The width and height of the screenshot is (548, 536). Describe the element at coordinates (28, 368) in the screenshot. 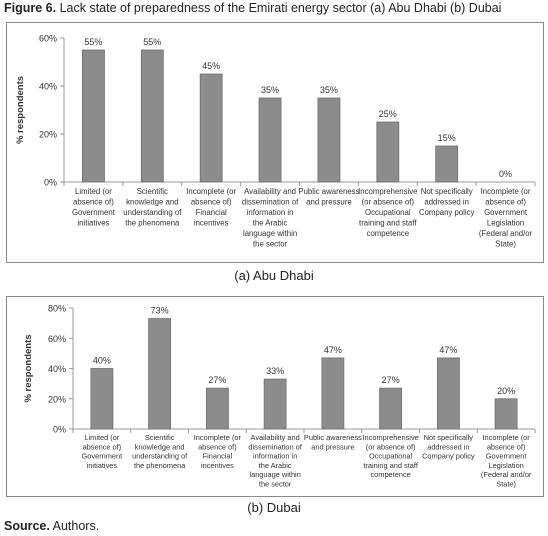

I see `dubai-y-axis-title: % respondents` at that location.